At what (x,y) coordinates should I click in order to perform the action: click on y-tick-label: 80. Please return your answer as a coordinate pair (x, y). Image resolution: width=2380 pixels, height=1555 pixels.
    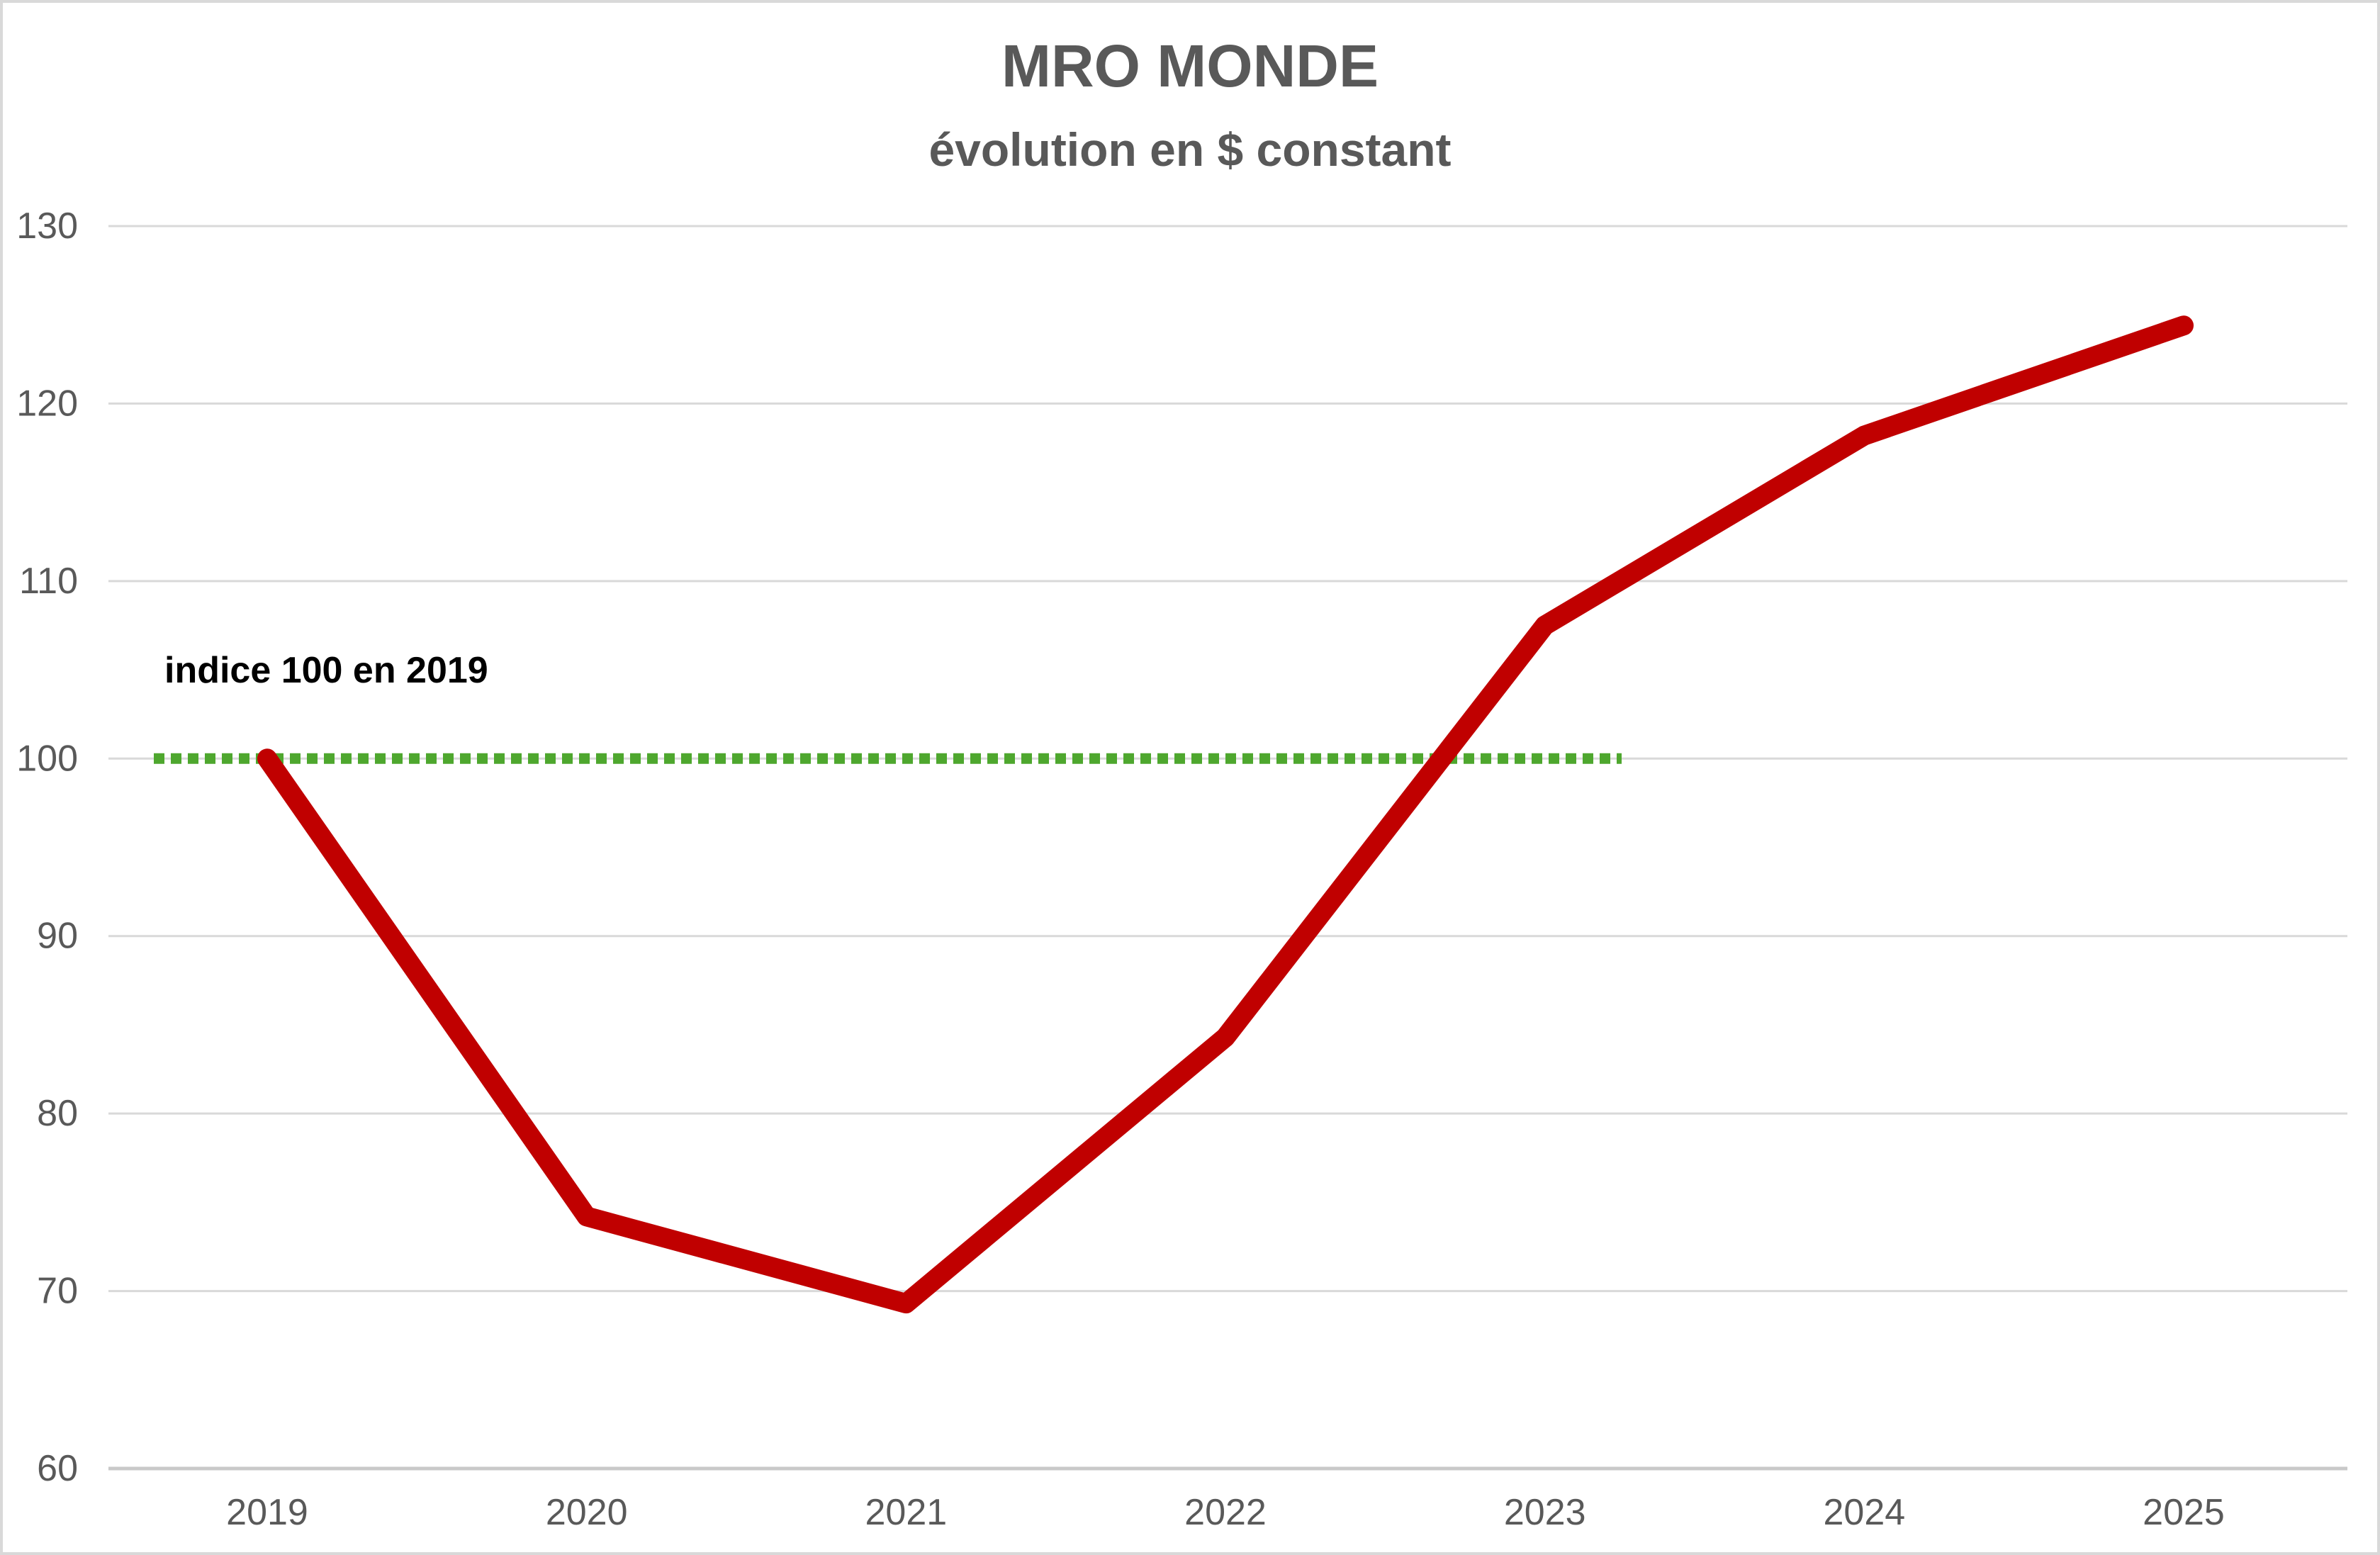
    Looking at the image, I should click on (58, 1113).